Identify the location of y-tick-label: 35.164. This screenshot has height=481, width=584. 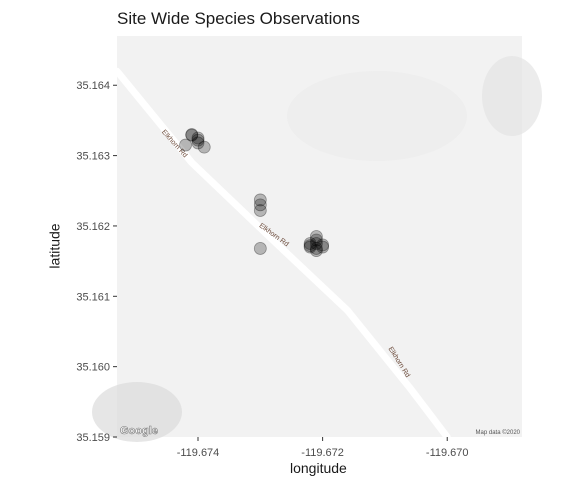
(93, 86).